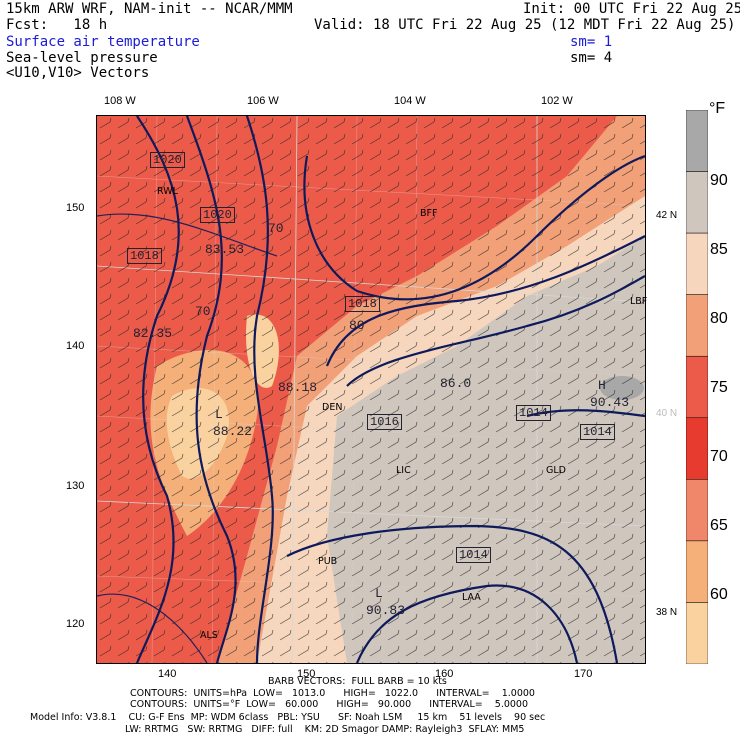 The image size is (740, 740). Describe the element at coordinates (719, 249) in the screenshot. I see `colorbar-label: 85` at that location.